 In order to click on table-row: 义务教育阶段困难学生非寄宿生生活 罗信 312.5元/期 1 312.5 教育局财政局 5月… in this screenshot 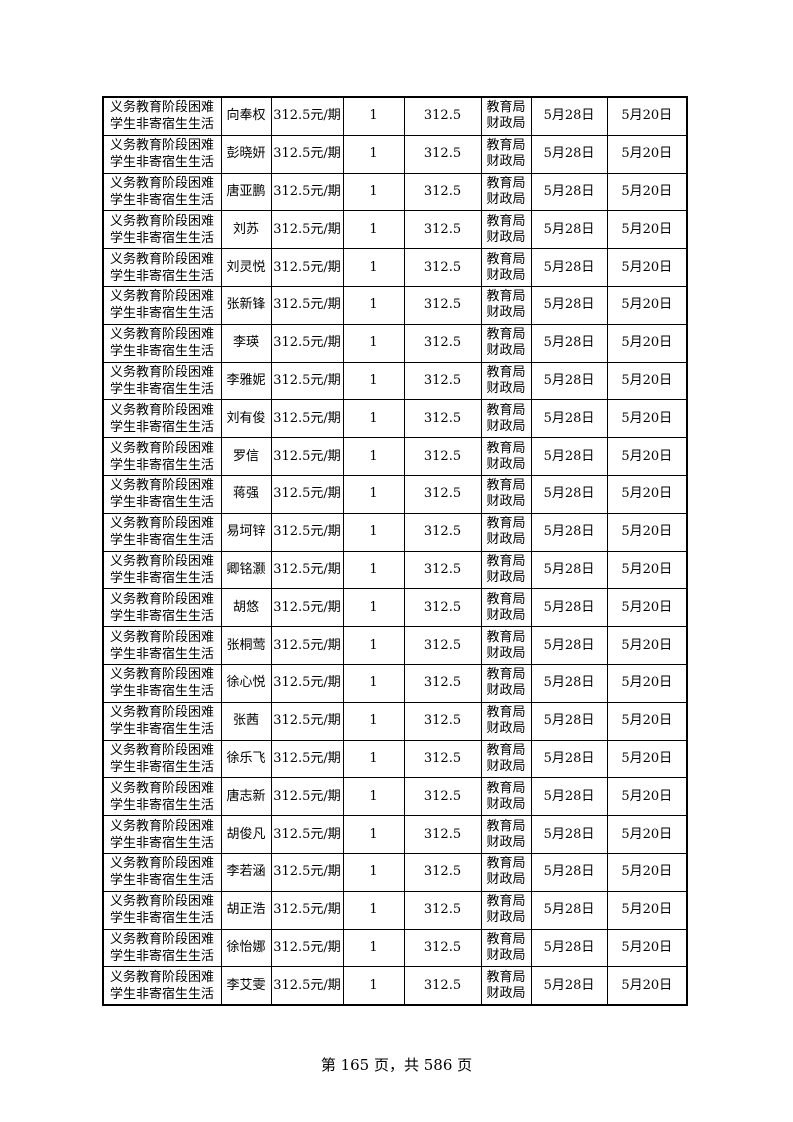, I will do `click(395, 456)`.